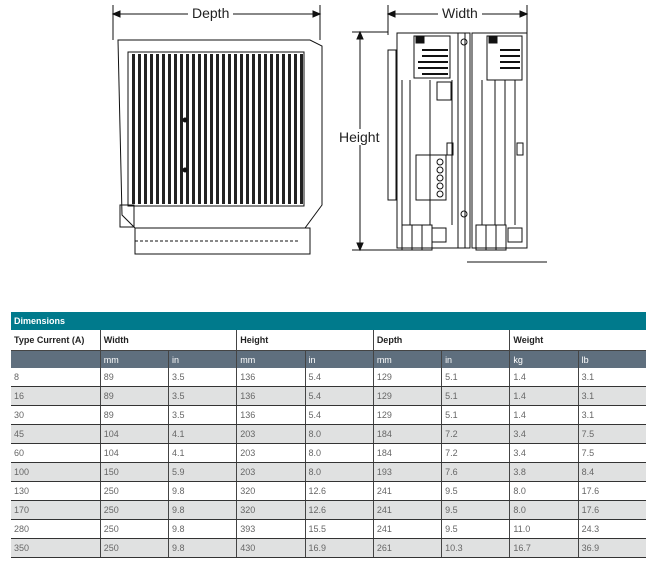 The width and height of the screenshot is (659, 568). Describe the element at coordinates (475, 396) in the screenshot. I see `table-cell: 5.1` at that location.